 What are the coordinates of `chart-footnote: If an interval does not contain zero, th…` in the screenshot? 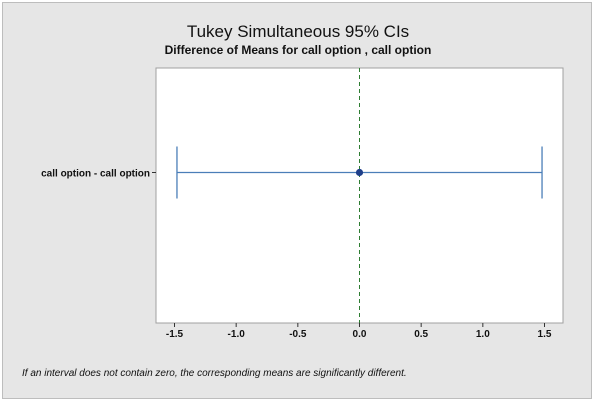 It's located at (214, 373).